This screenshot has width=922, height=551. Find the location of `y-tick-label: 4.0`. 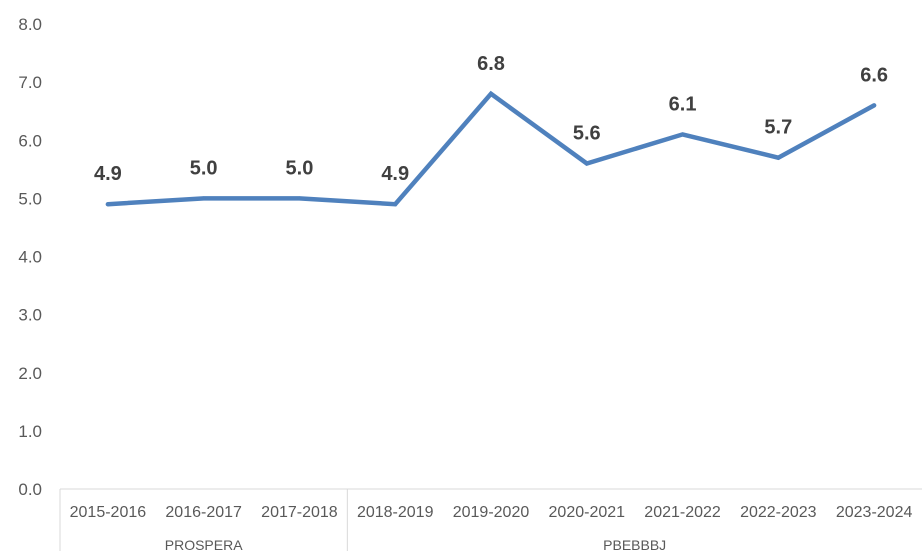

y-tick-label: 4.0 is located at coordinates (30, 257).